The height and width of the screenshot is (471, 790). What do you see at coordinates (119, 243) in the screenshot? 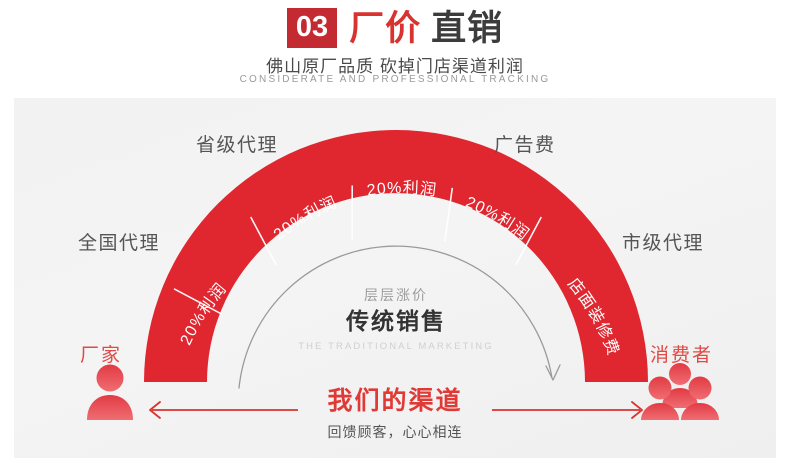
I see `outer-label-national-agent: 全国代理` at bounding box center [119, 243].